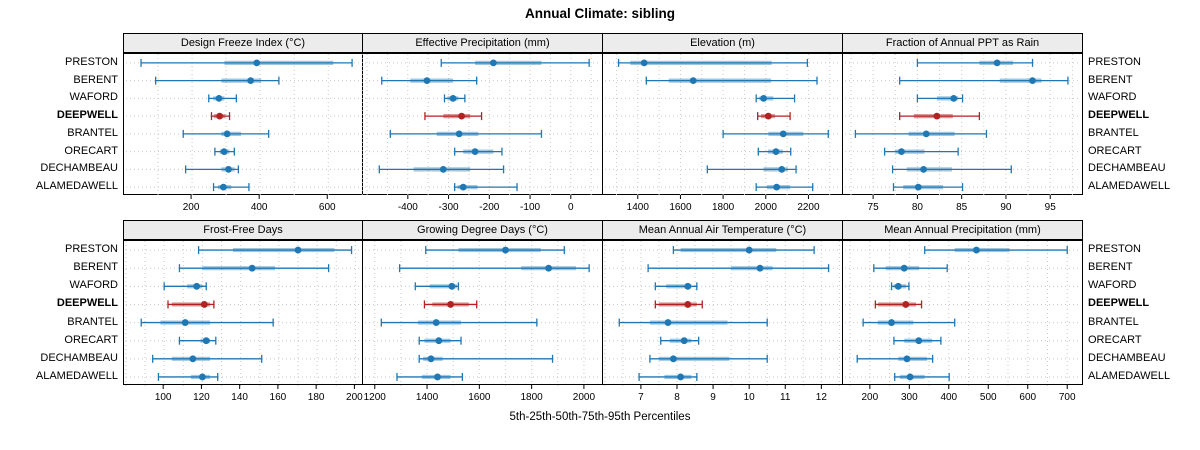  What do you see at coordinates (874, 207) in the screenshot?
I see `axis-tick-label: 75` at bounding box center [874, 207].